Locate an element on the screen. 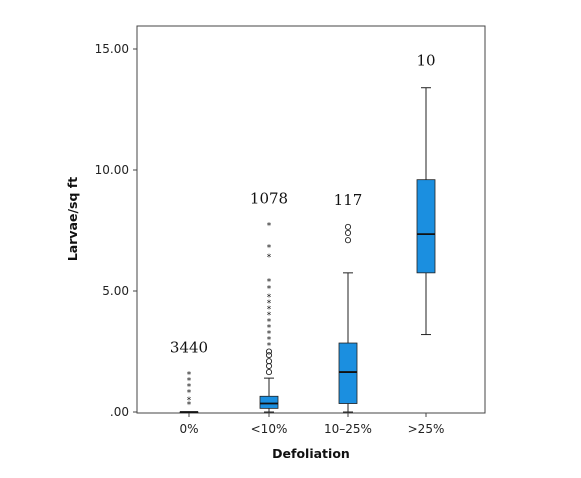 Image resolution: width=581 pixels, height=478 pixels. x-axis-title: Defoliation is located at coordinates (311, 453).